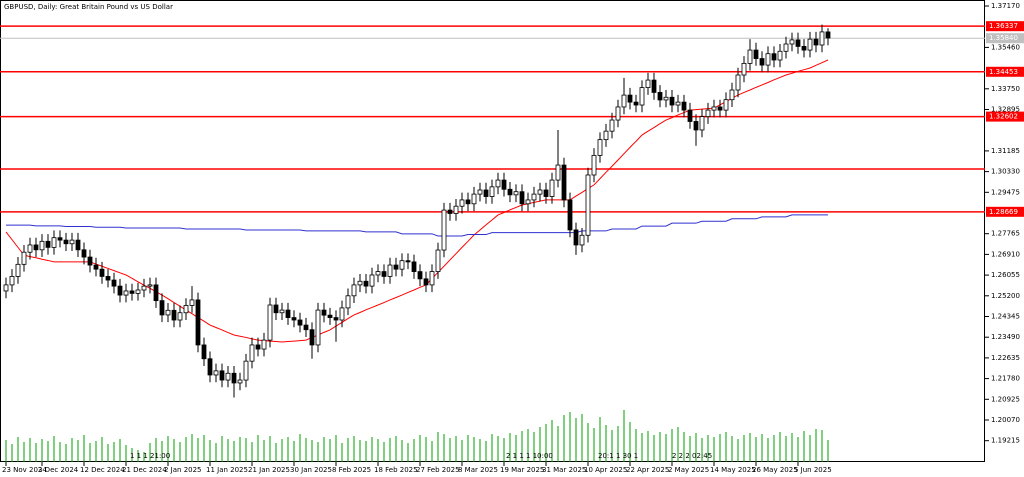  I want to click on y-tick-label: 1.37170, so click(1005, 6).